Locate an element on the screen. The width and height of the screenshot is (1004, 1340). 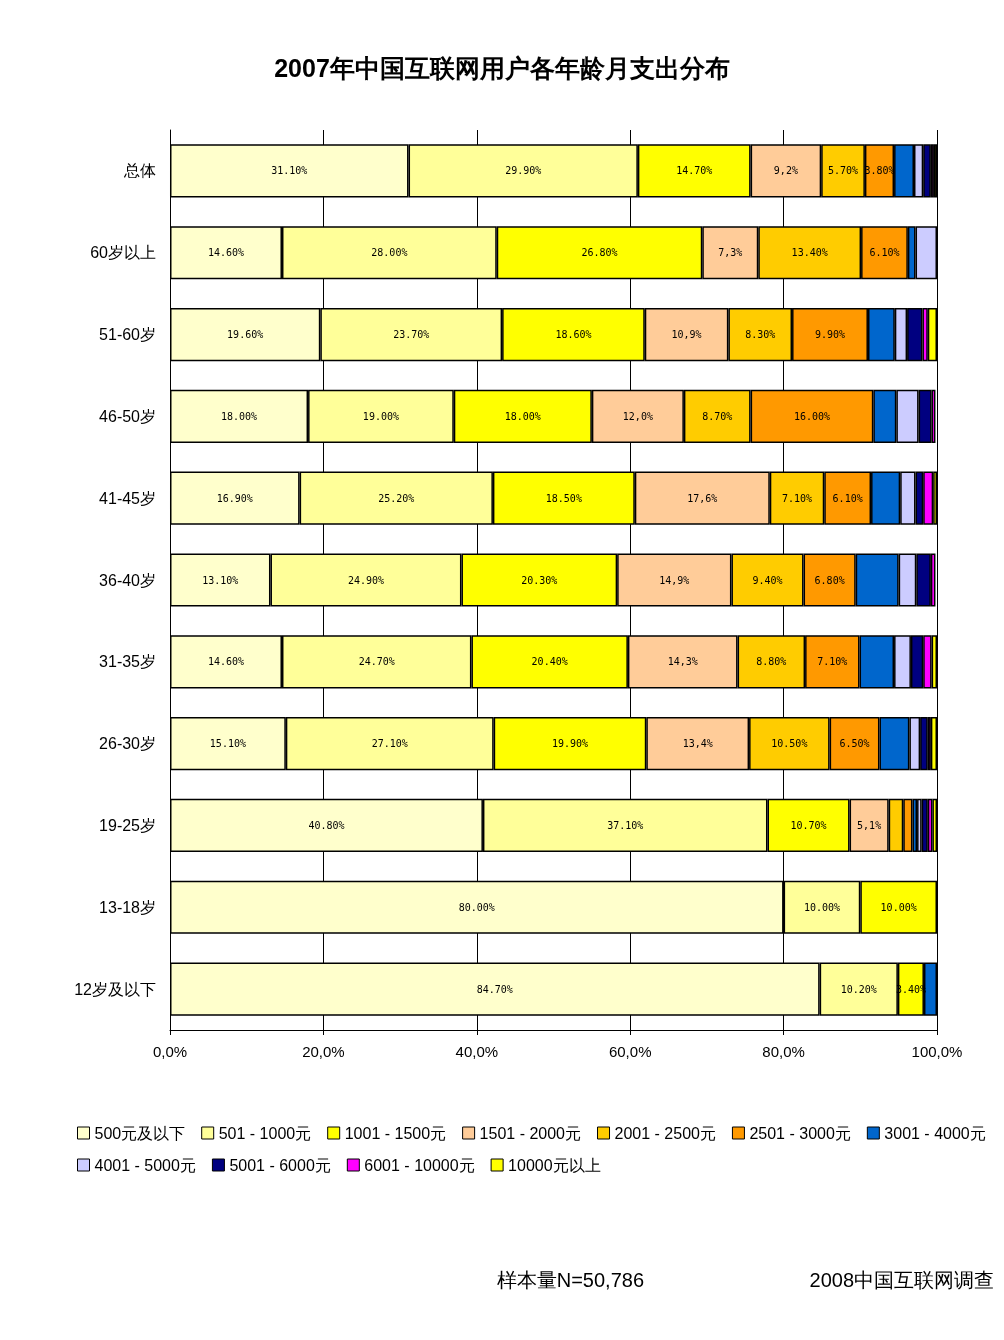
legend-label: 3001 - 4000元 is located at coordinates (935, 1133).